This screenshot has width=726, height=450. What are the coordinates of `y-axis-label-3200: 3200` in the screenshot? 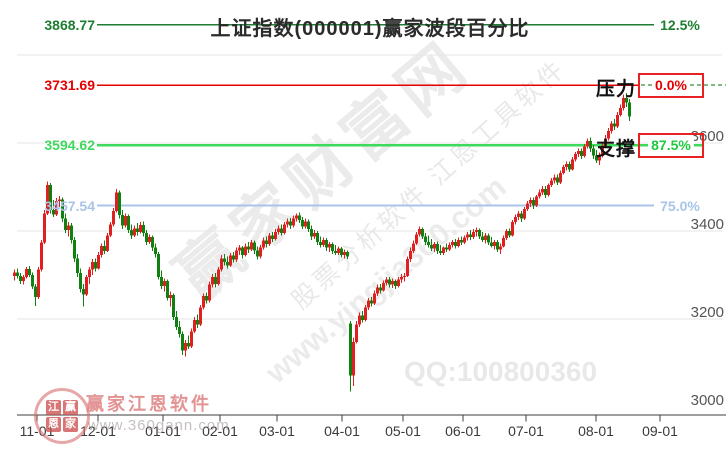 It's located at (707, 312).